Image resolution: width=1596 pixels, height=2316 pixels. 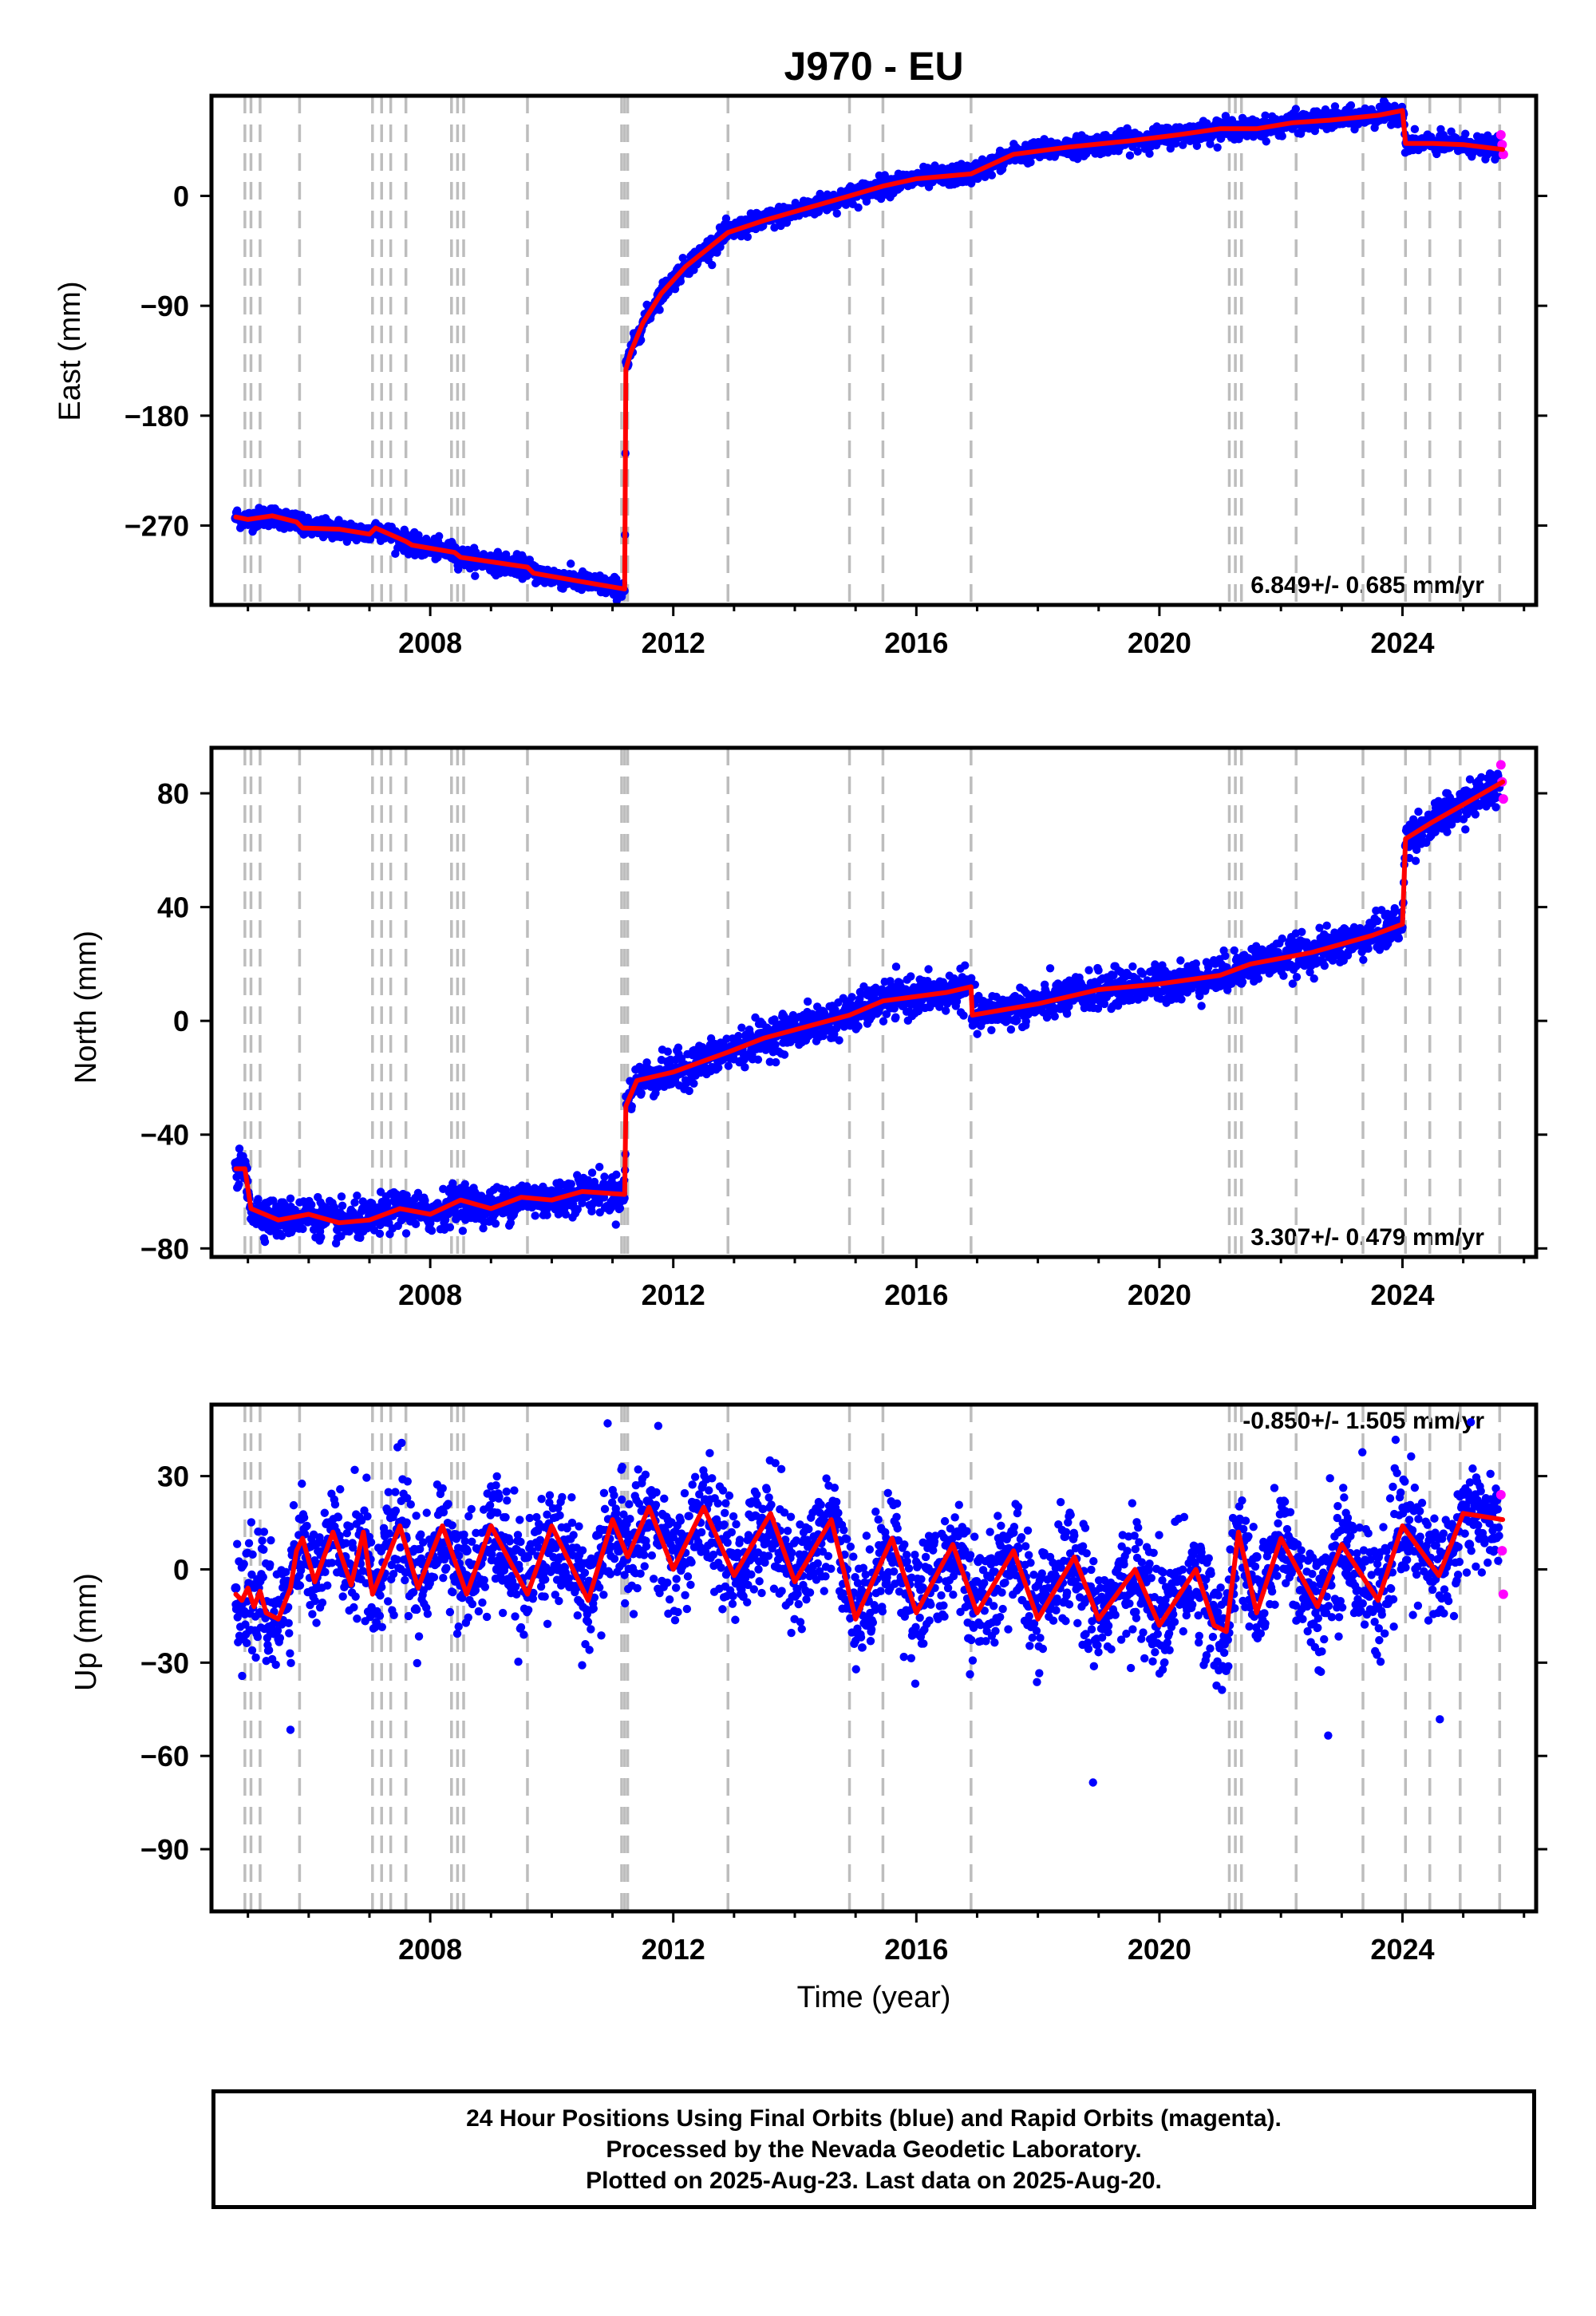 I want to click on east-y-tick-label-3: −270, so click(x=156, y=526).